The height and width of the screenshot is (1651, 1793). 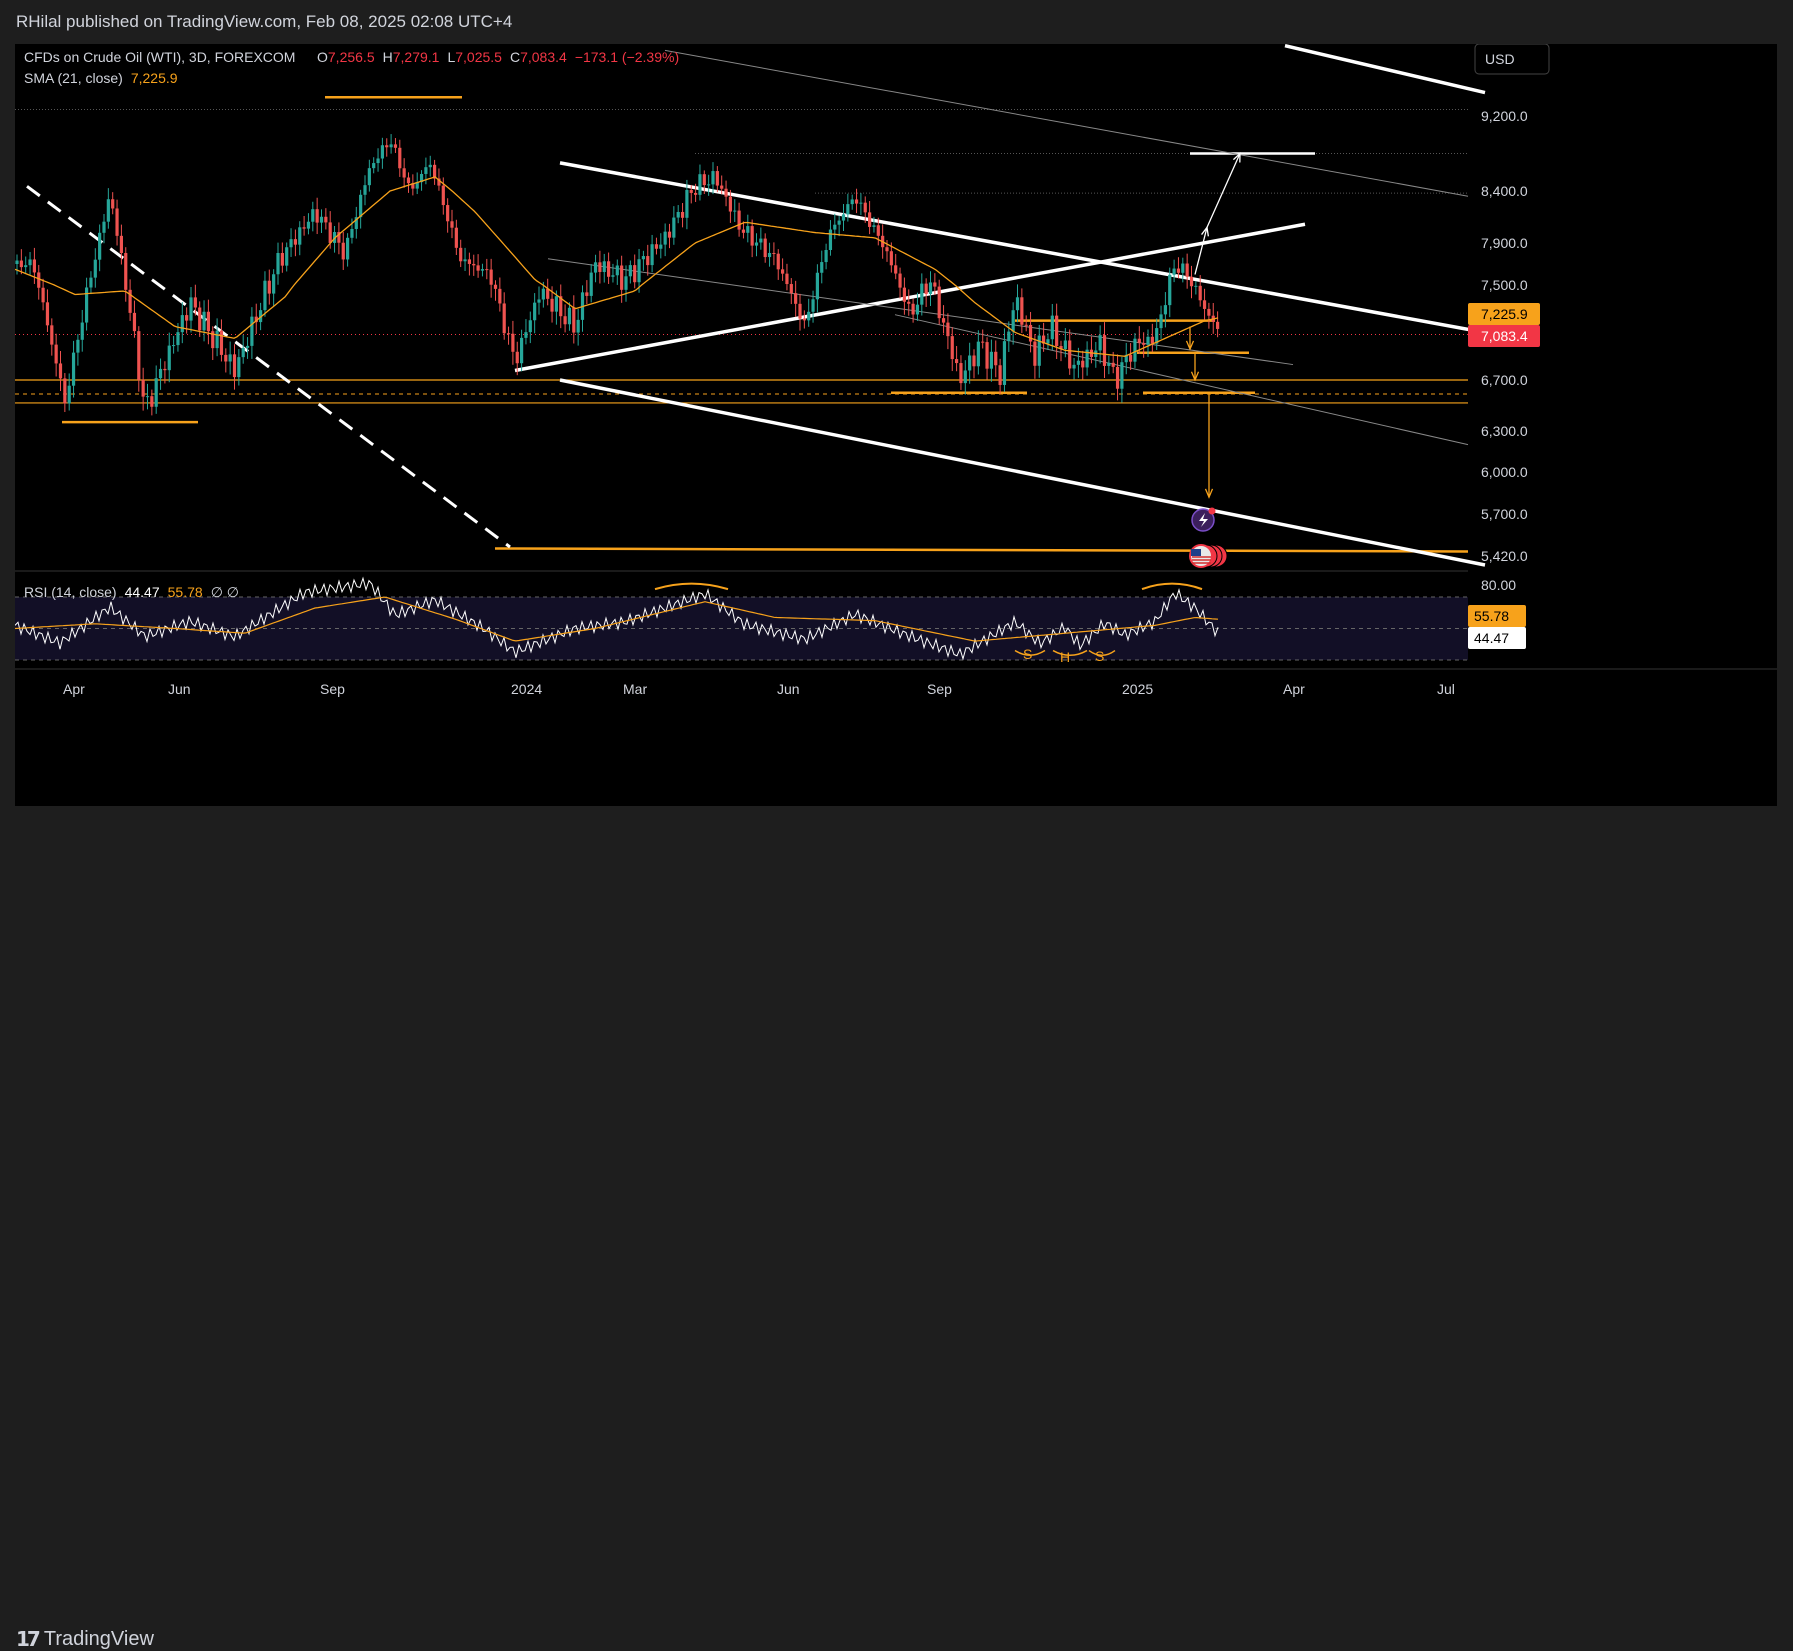 What do you see at coordinates (388, 57) in the screenshot?
I see `legend-h-label: H` at bounding box center [388, 57].